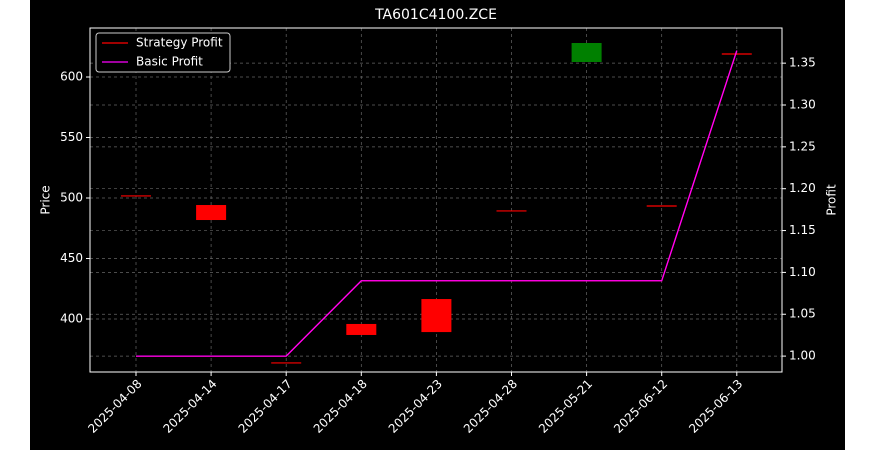 This screenshot has width=878, height=450. What do you see at coordinates (802, 314) in the screenshot?
I see `y2-tick-label: 1.05` at bounding box center [802, 314].